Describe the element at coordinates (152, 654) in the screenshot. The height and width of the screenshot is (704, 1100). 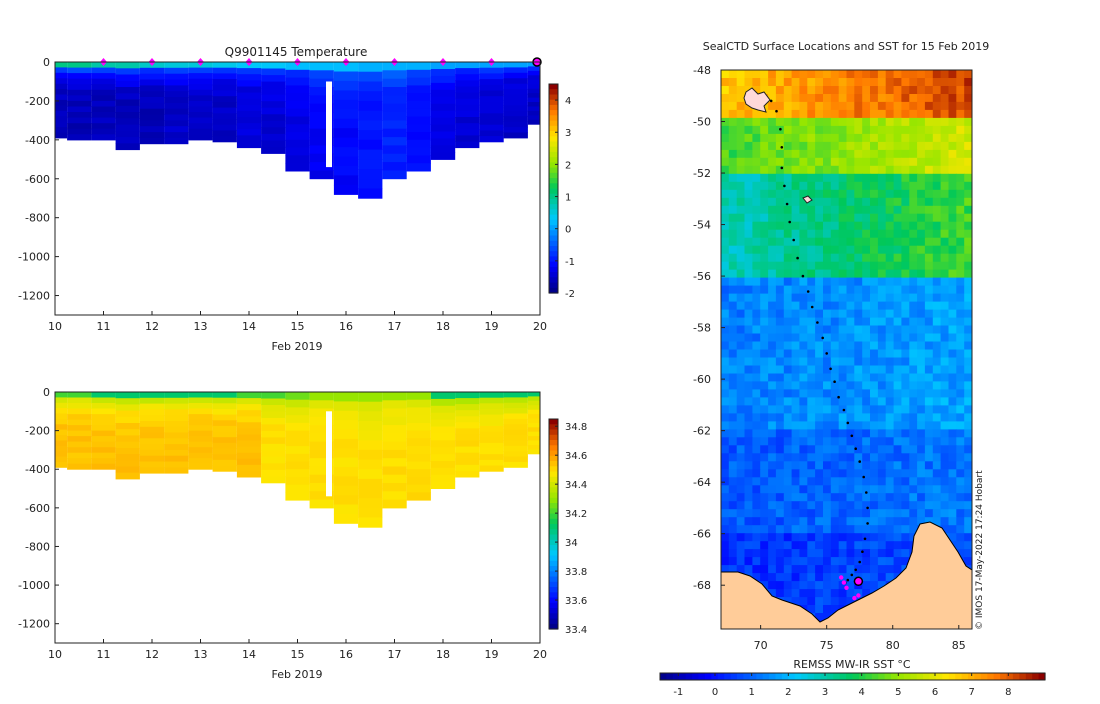
I see `x-tick-label: 12` at that location.